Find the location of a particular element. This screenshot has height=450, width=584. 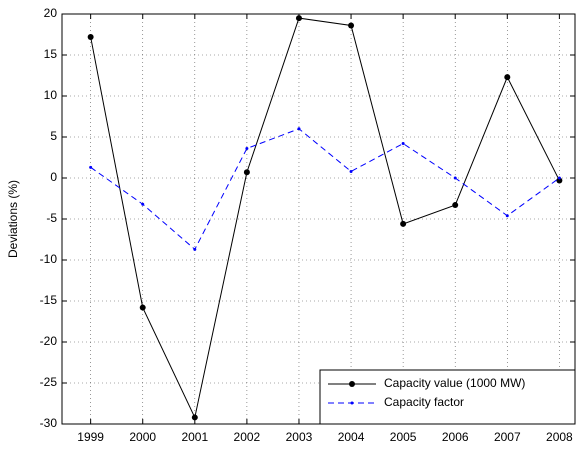

y-tick-label: 0 is located at coordinates (53, 177).